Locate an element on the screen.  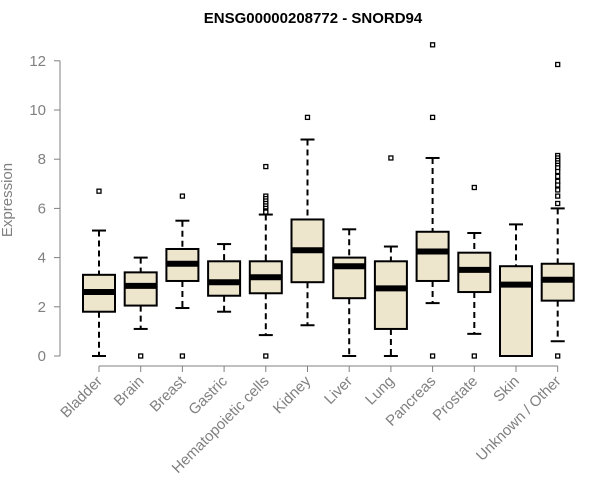
box-kidney is located at coordinates (307, 220).